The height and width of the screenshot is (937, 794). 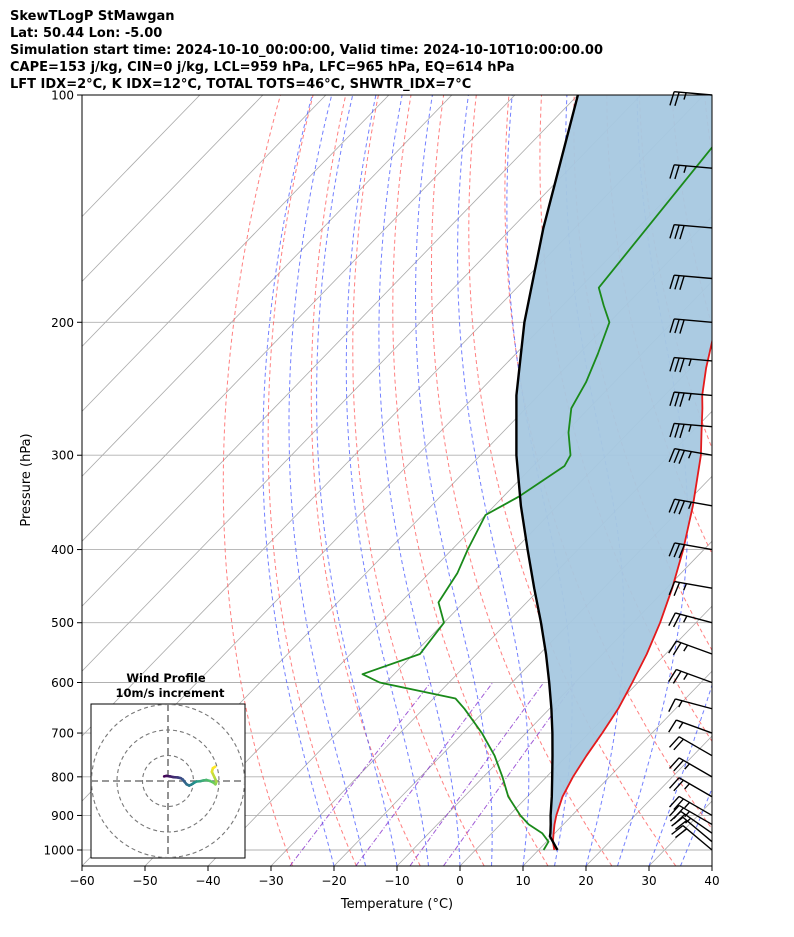 What do you see at coordinates (711, 881) in the screenshot?
I see `x-tick-label: 40` at bounding box center [711, 881].